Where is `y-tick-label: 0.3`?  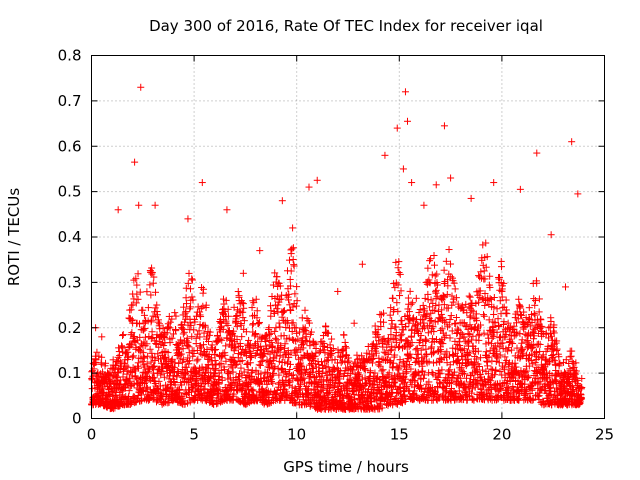 y-tick-label: 0.3 is located at coordinates (70, 282).